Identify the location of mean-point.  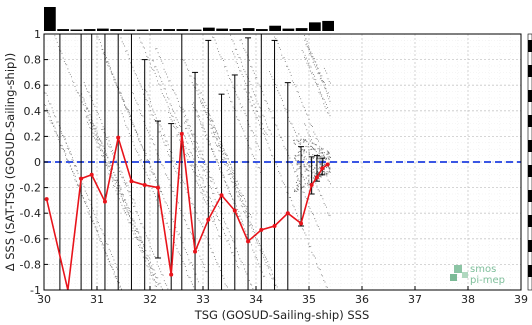
(287, 213).